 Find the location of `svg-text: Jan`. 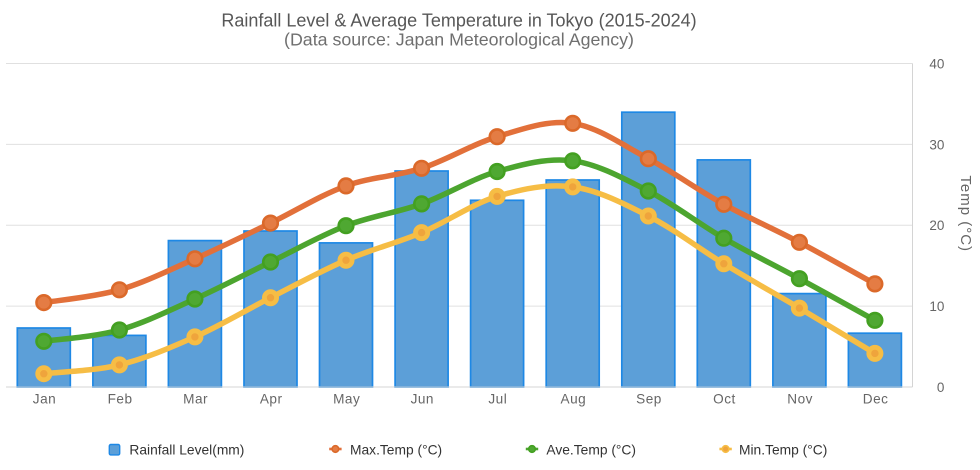

svg-text: Jan is located at coordinates (44, 398).